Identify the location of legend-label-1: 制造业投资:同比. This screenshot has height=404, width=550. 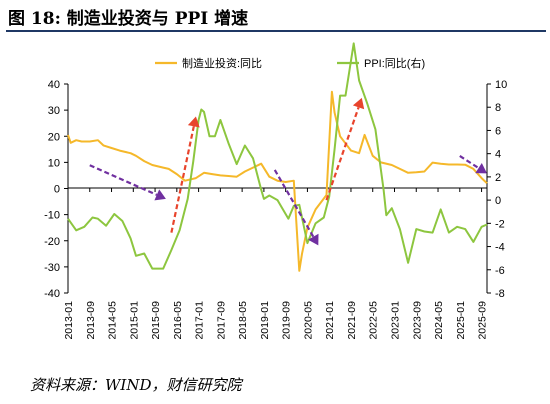
(222, 63).